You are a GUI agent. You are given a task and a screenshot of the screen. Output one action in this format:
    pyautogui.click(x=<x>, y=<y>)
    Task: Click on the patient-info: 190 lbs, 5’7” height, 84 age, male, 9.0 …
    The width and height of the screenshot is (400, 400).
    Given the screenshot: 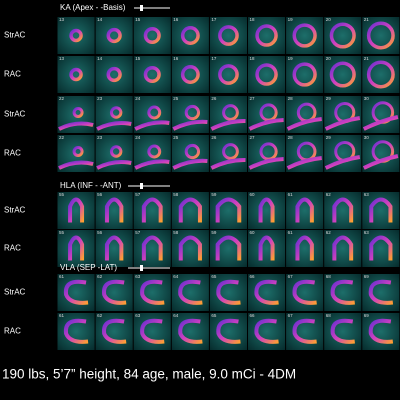 What is the action you would take?
    pyautogui.click(x=149, y=374)
    